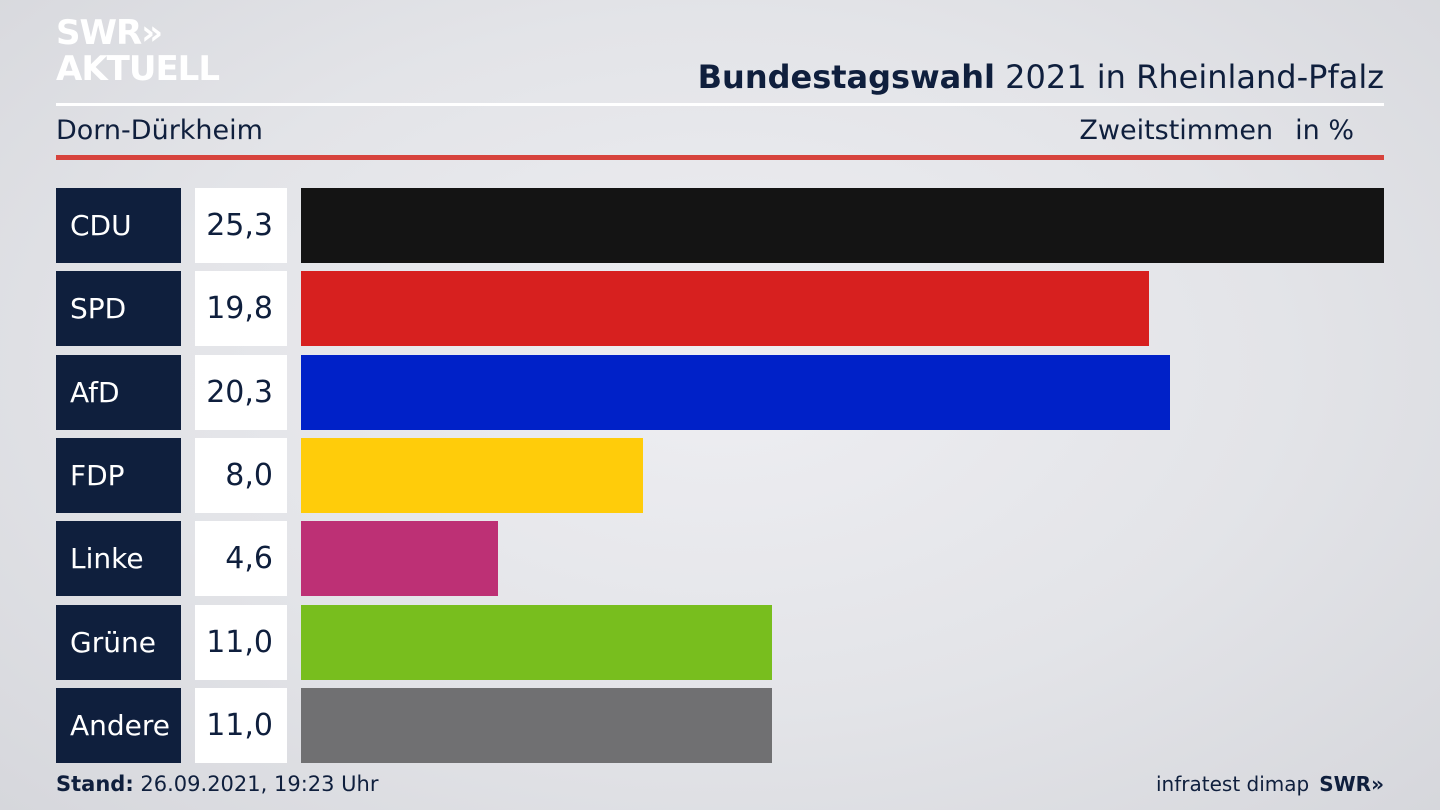  I want to click on party-label: CDU, so click(118, 225).